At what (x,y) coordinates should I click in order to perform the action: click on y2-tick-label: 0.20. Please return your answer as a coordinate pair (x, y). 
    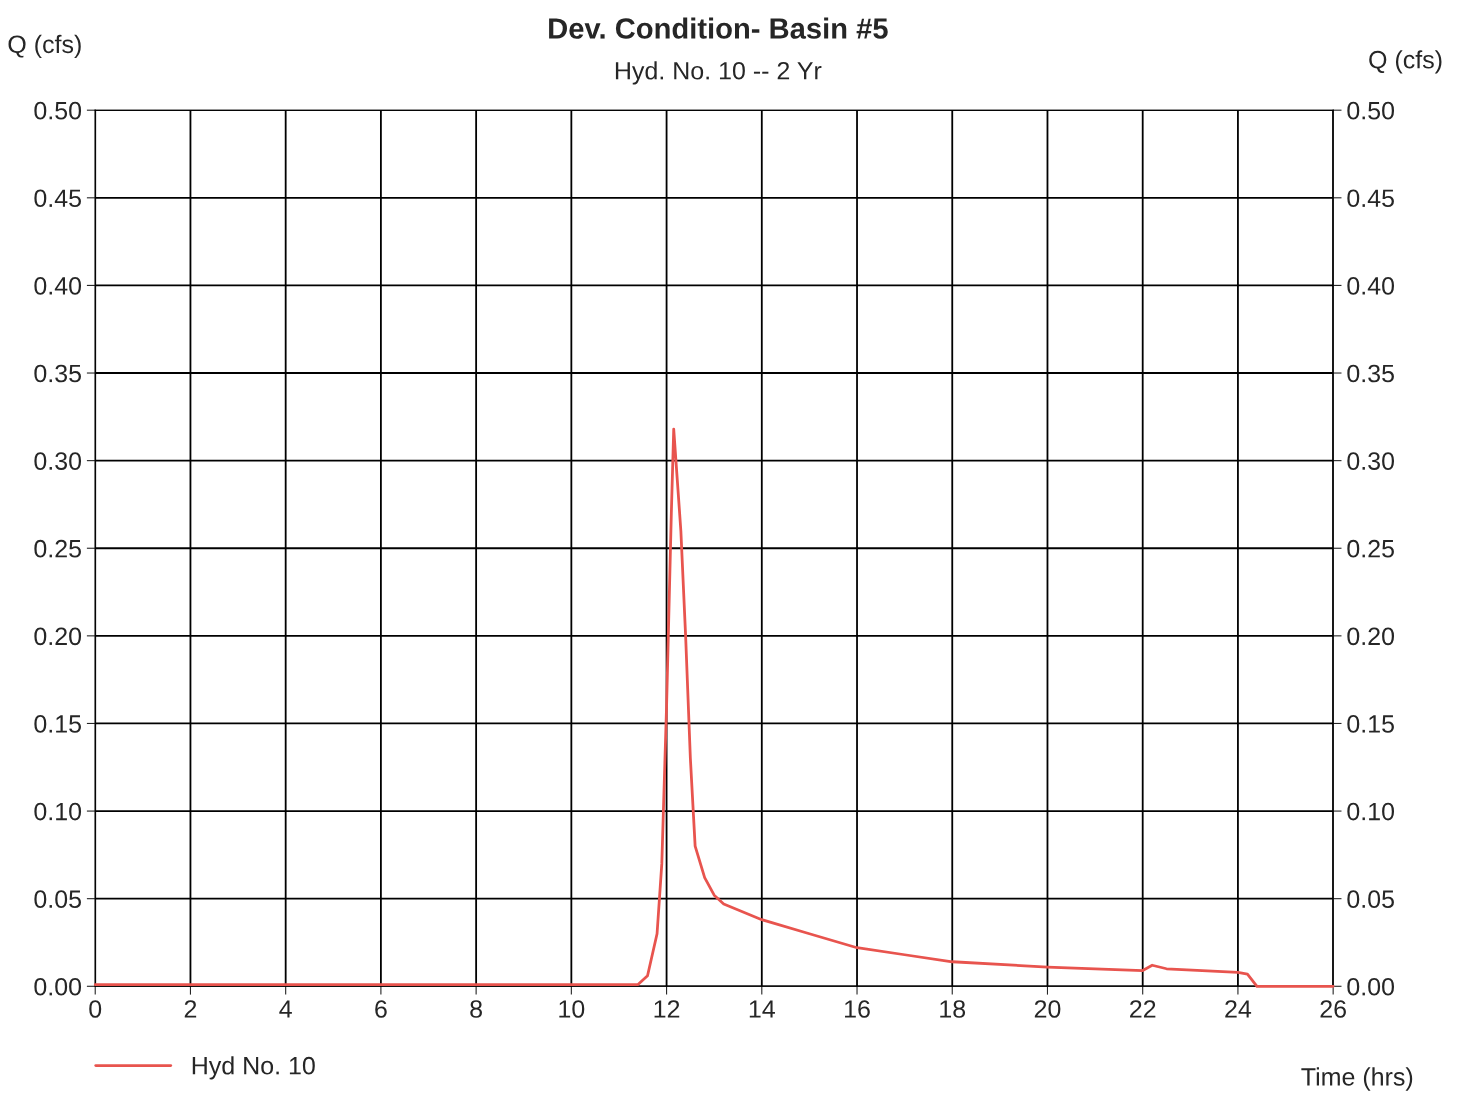
    Looking at the image, I should click on (1371, 636).